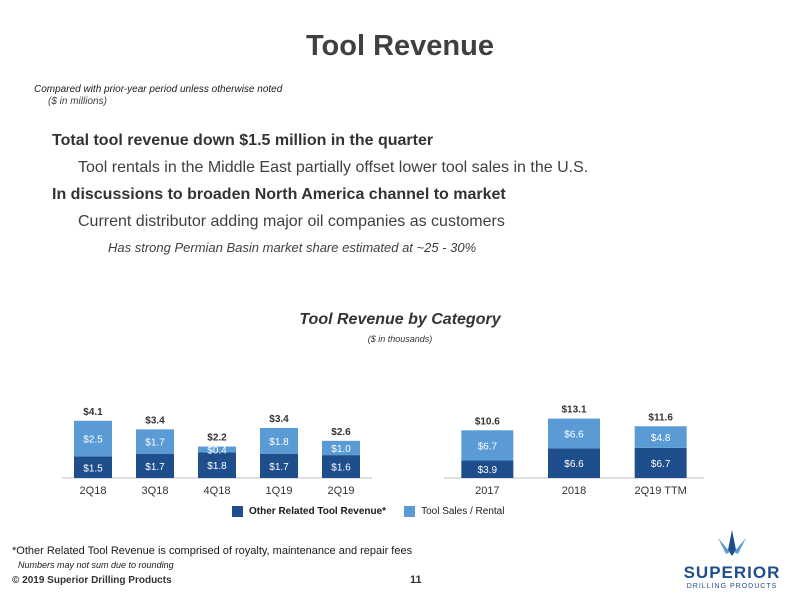 This screenshot has width=800, height=600. I want to click on data-label-tool: $6.7, so click(488, 446).